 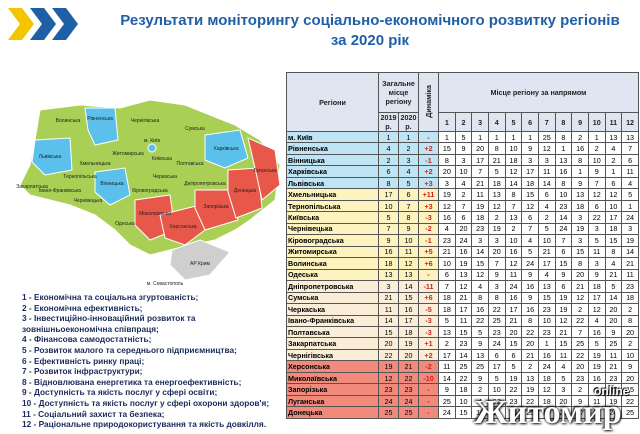 What do you see at coordinates (332, 389) in the screenshot?
I see `table-cell: Запорізька` at bounding box center [332, 389].